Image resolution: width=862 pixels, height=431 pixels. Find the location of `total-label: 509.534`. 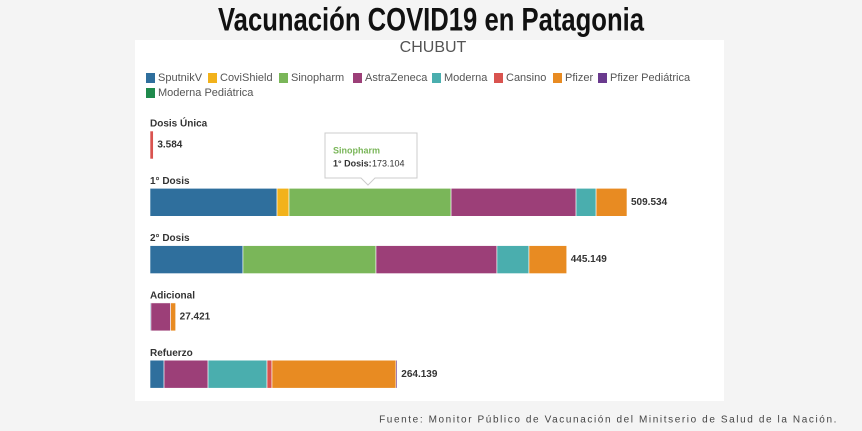

total-label: 509.534 is located at coordinates (649, 202).